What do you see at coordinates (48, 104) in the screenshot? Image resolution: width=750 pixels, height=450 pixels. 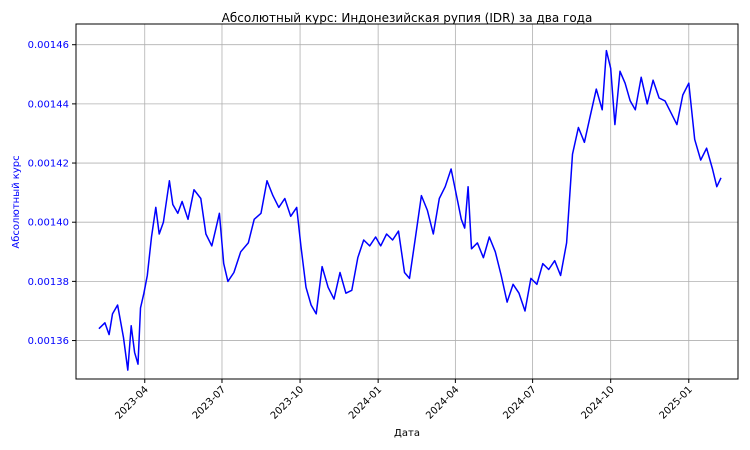 I see `y-tick-label: 0.00144` at bounding box center [48, 104].